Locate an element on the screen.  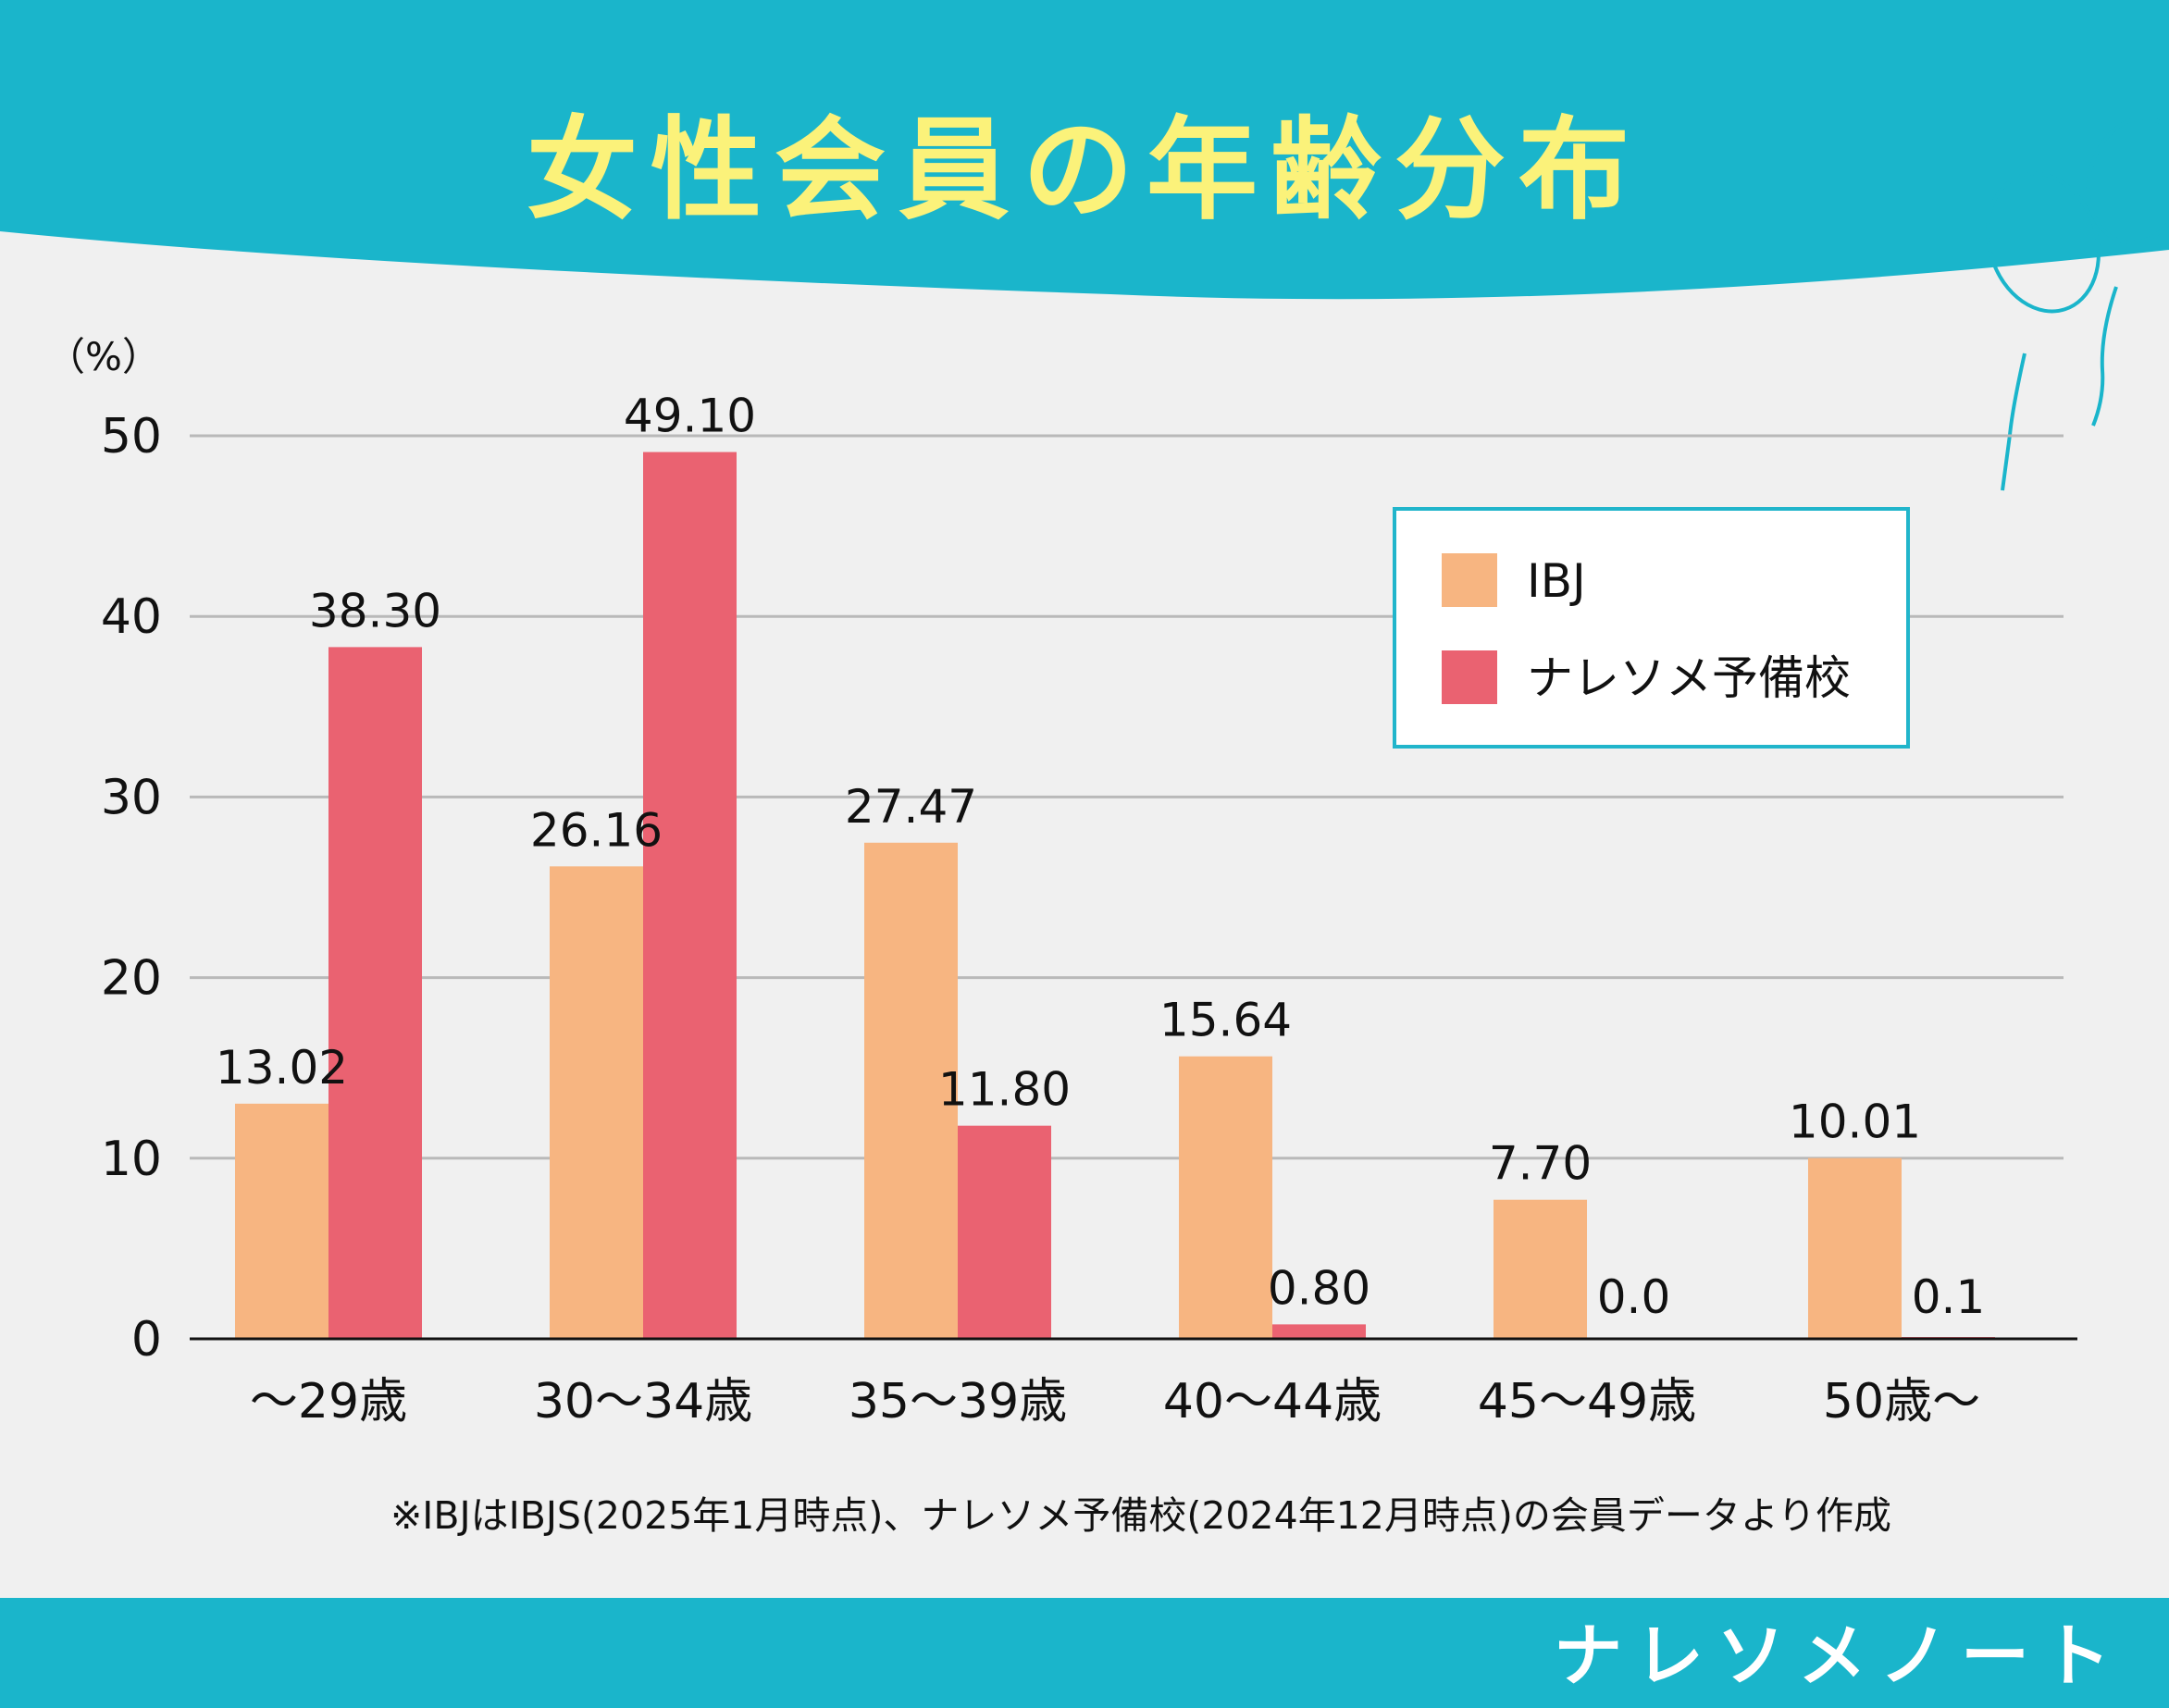
legend-label-ibj: IBJ is located at coordinates (1556, 581).